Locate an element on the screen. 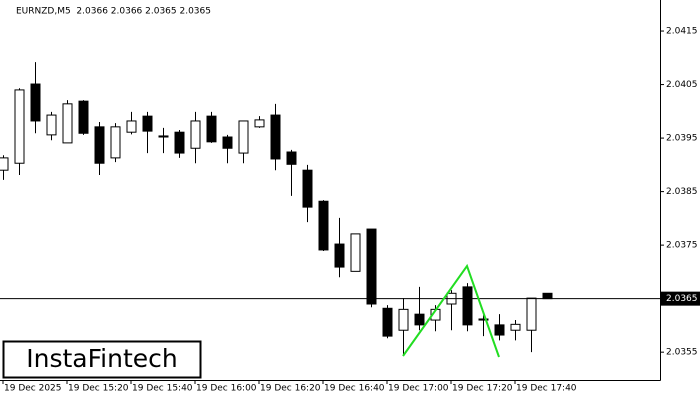  x-tick-label: 19 Dec 17:40 is located at coordinates (546, 389).